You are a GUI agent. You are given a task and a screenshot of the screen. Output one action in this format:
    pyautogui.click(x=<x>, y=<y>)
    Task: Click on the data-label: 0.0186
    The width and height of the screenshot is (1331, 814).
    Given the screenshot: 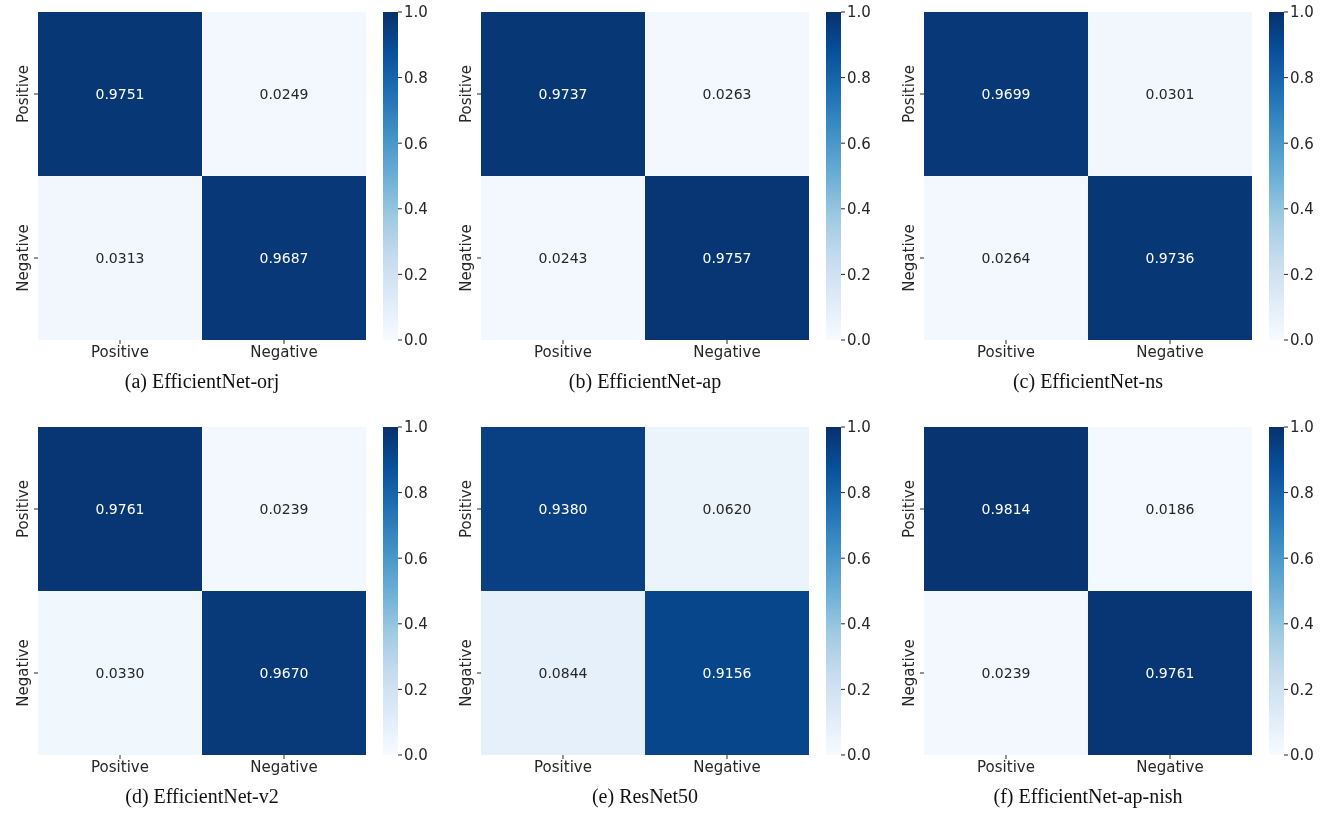 What is the action you would take?
    pyautogui.click(x=1170, y=508)
    